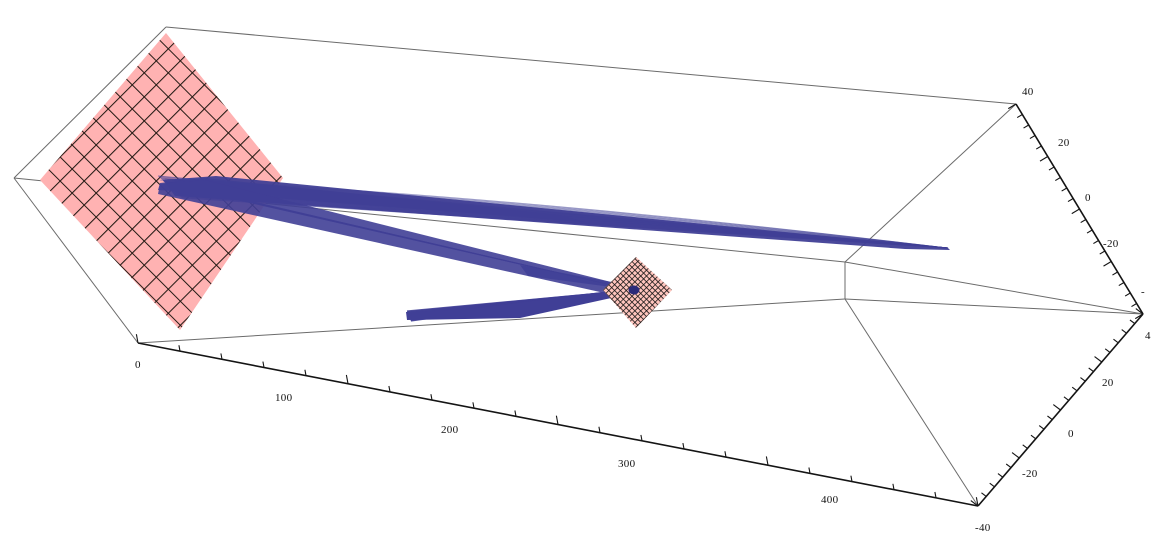 This screenshot has height=550, width=1174. Describe the element at coordinates (1057, 407) in the screenshot. I see `right-lower-axis` at that location.